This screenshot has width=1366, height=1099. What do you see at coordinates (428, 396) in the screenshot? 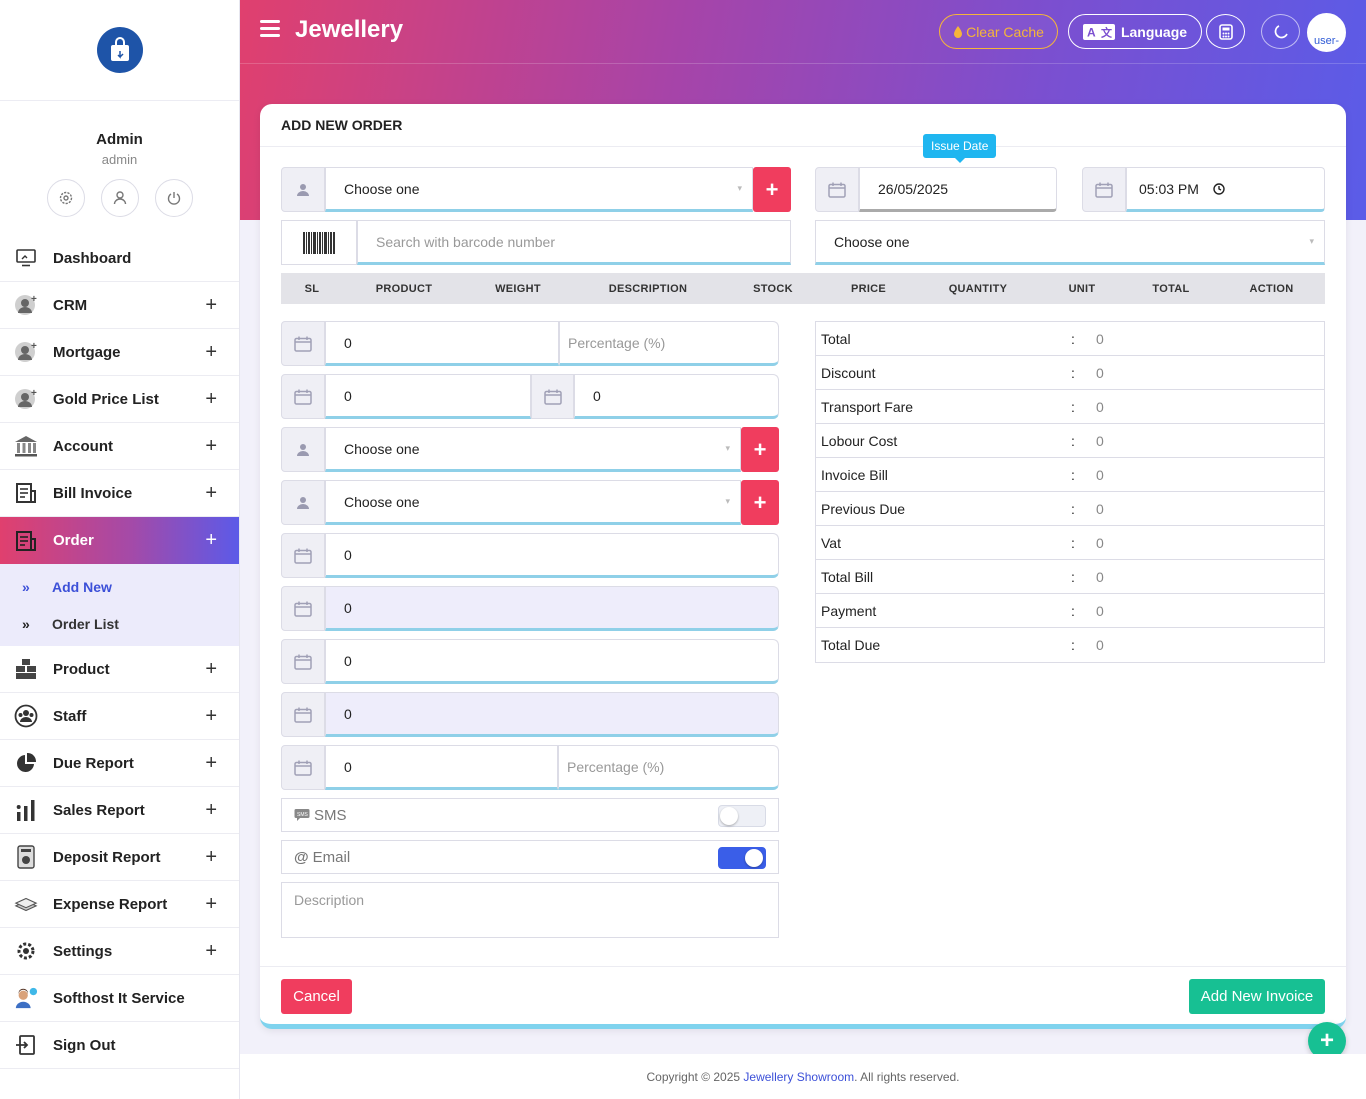
I see `transport-fare-input: 0` at bounding box center [428, 396].